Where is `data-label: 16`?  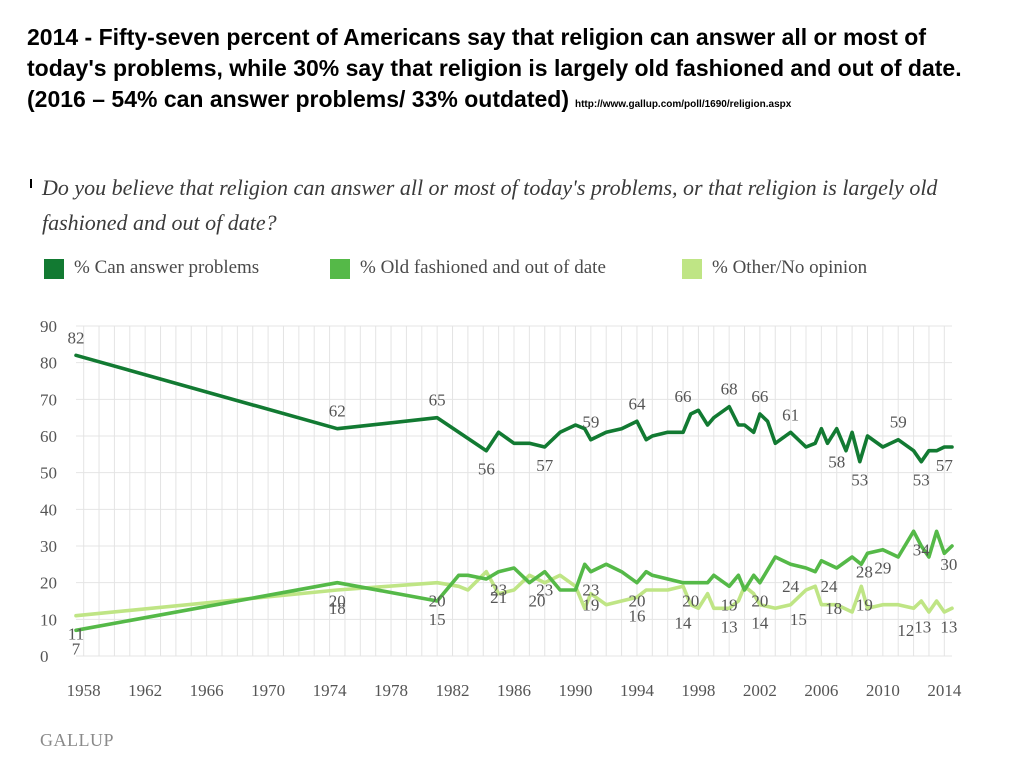
data-label: 16 is located at coordinates (636, 615).